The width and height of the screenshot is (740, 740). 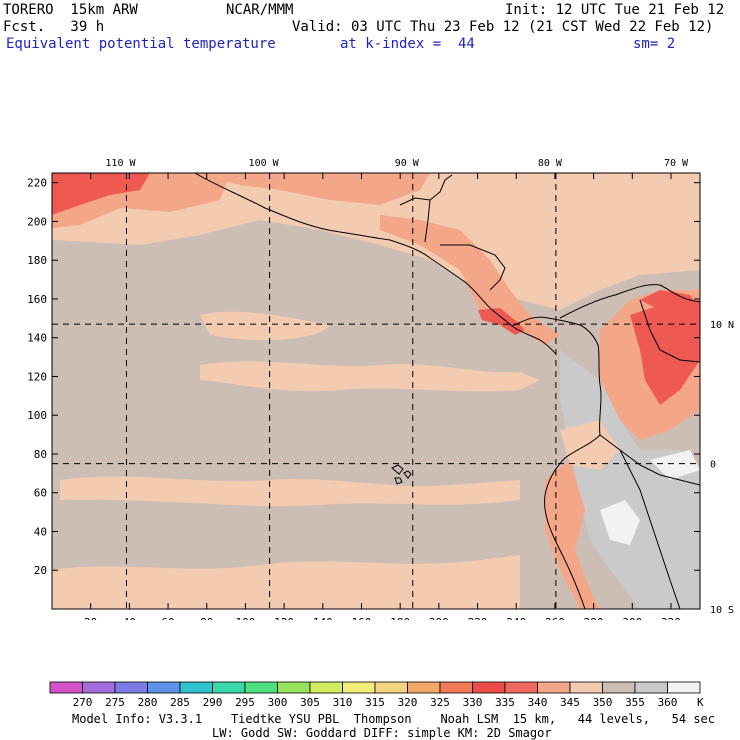 I want to click on andes-border, so click(x=649, y=521).